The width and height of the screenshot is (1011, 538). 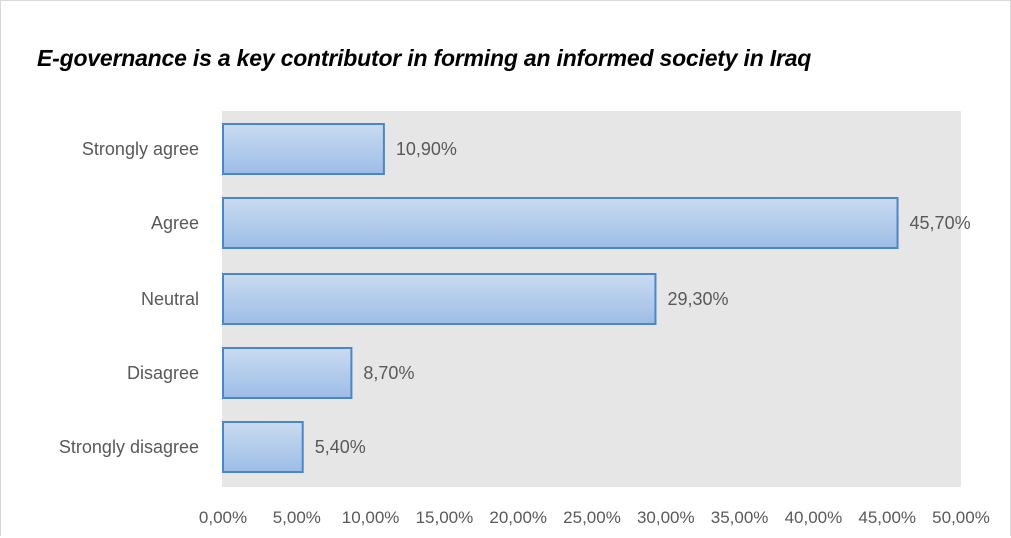 I want to click on x-tick-label: 30,00%, so click(x=666, y=517).